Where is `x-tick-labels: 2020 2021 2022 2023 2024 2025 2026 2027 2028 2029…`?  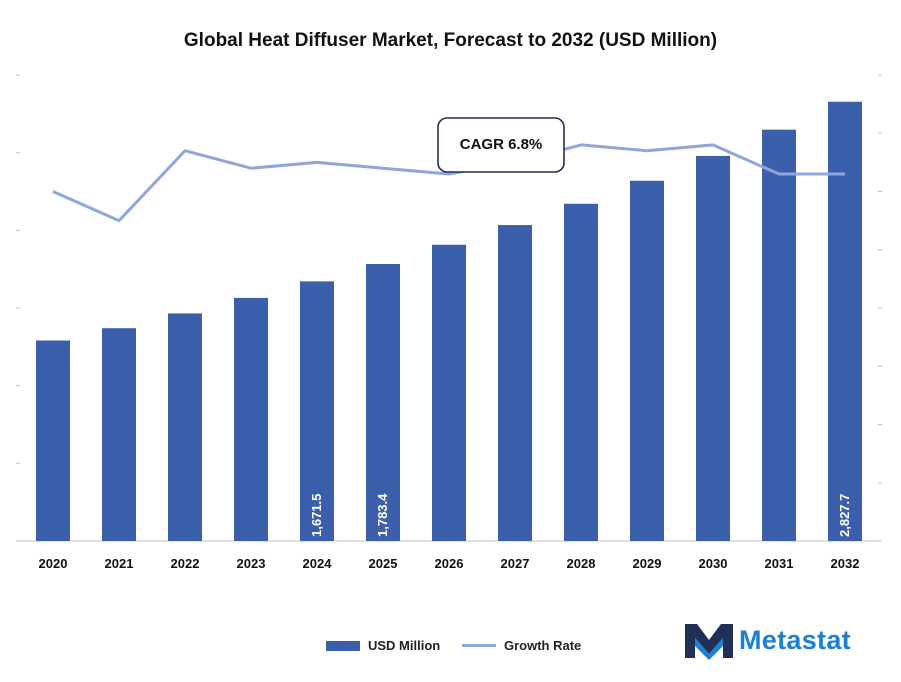 x-tick-labels: 2020 2021 2022 2023 2024 2025 2026 2027 2028 2029… is located at coordinates (449, 563).